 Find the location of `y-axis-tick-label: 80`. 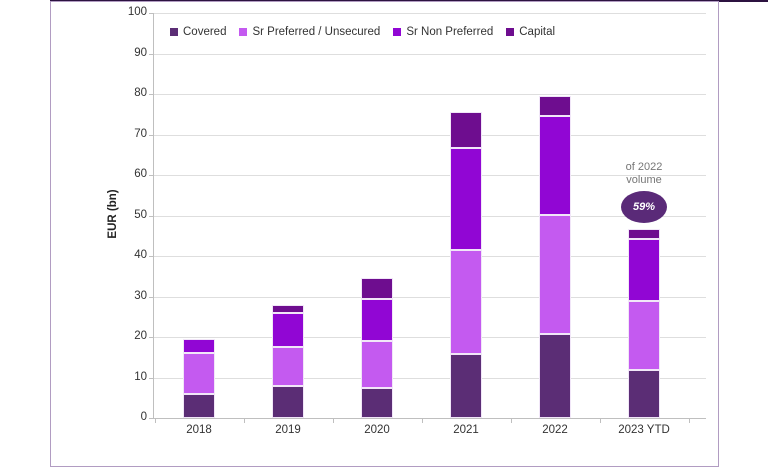

y-axis-tick-label: 80 is located at coordinates (140, 93).